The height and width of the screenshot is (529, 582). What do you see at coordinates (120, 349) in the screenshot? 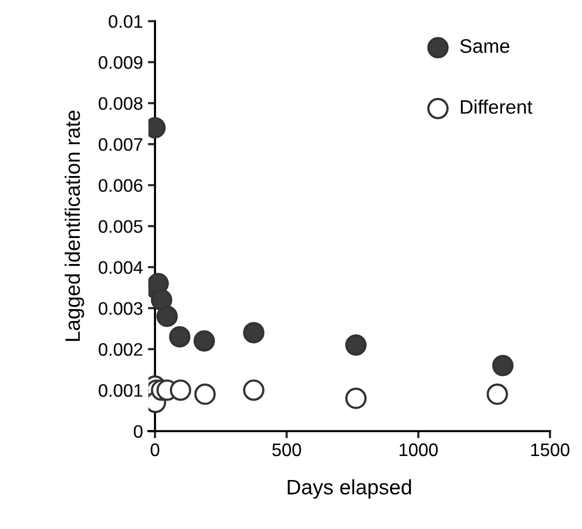
I see `y-tick-label: 0.002` at bounding box center [120, 349].